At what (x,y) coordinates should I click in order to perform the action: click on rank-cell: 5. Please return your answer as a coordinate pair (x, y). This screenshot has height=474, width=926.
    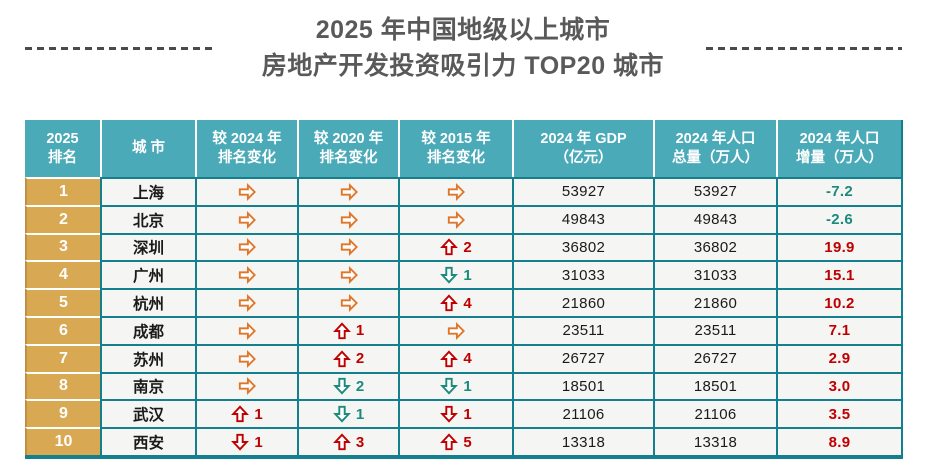
    Looking at the image, I should click on (62, 302).